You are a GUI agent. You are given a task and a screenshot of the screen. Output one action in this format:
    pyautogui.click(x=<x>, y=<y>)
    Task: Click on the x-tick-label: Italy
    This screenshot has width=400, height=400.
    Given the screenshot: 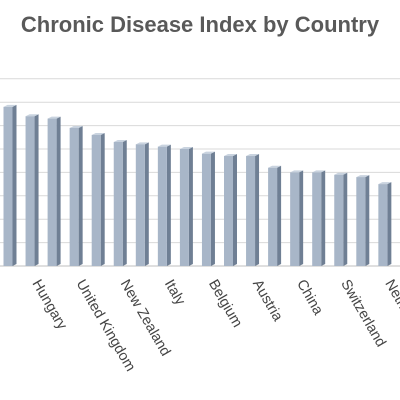 What is the action you would take?
    pyautogui.click(x=175, y=293)
    